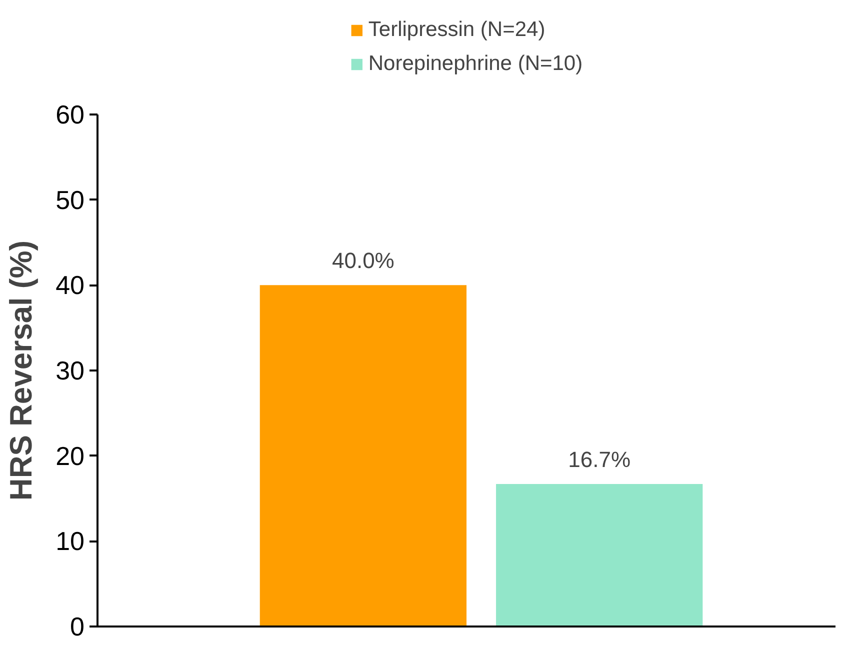 This screenshot has width=850, height=652. What do you see at coordinates (599, 459) in the screenshot?
I see `data-label: 16.7%` at bounding box center [599, 459].